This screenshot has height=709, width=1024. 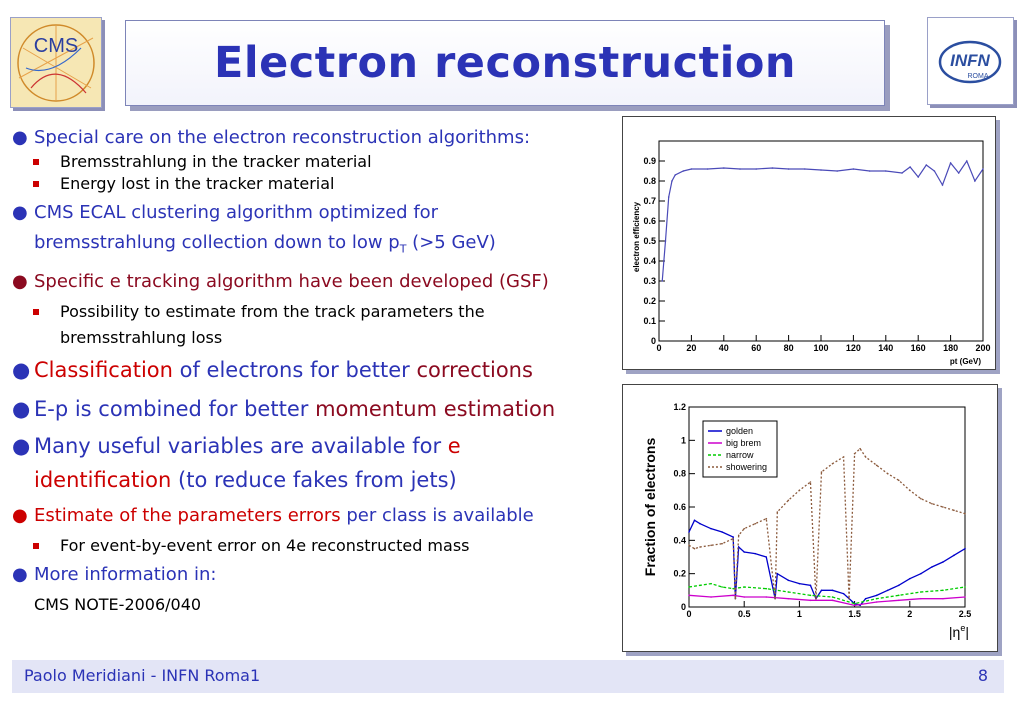 I want to click on x-axis-label-superscript: e, so click(x=962, y=628).